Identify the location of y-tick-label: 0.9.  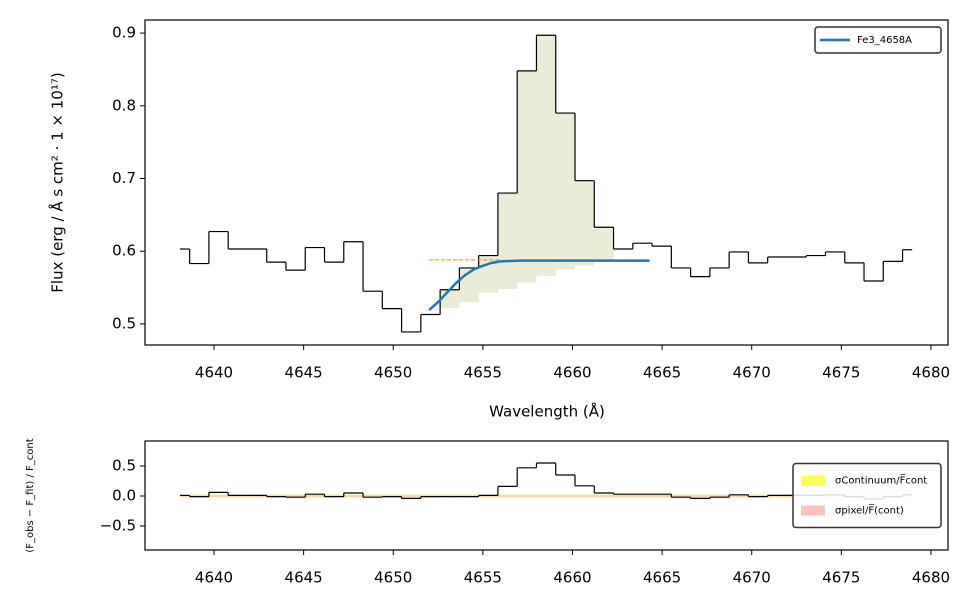
(124, 33).